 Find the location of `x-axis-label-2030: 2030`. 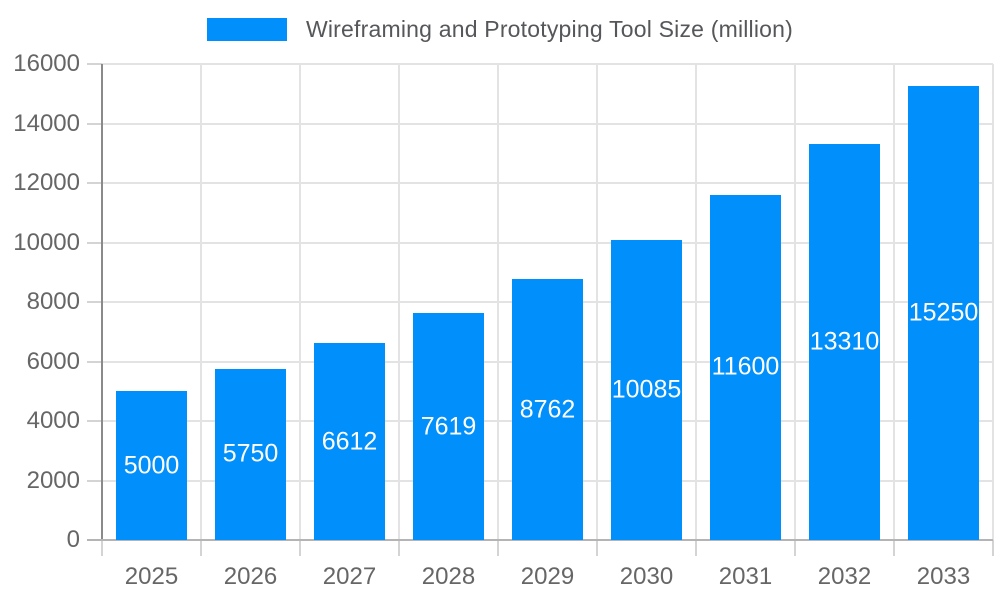

x-axis-label-2030: 2030 is located at coordinates (646, 576).